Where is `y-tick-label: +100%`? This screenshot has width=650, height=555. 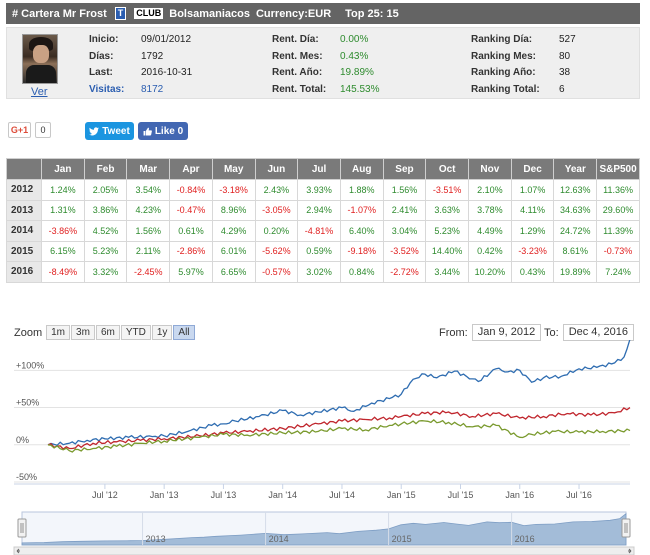 y-tick-label: +100% is located at coordinates (30, 365).